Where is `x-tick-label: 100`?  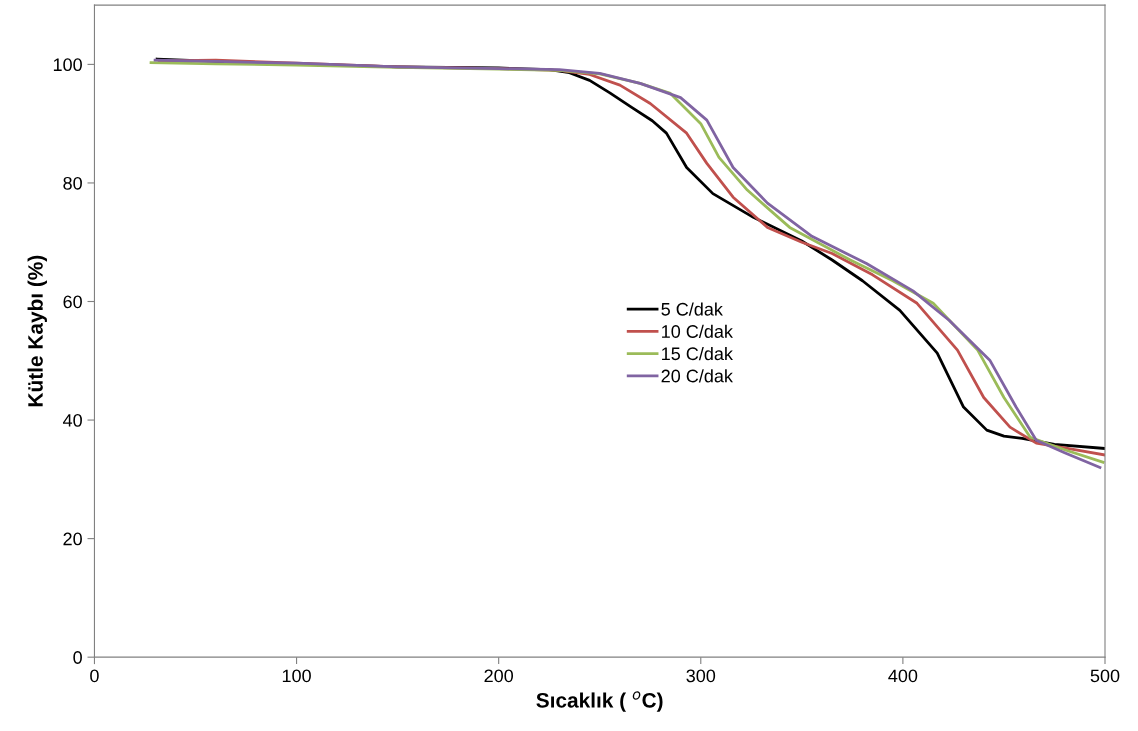 x-tick-label: 100 is located at coordinates (296, 676).